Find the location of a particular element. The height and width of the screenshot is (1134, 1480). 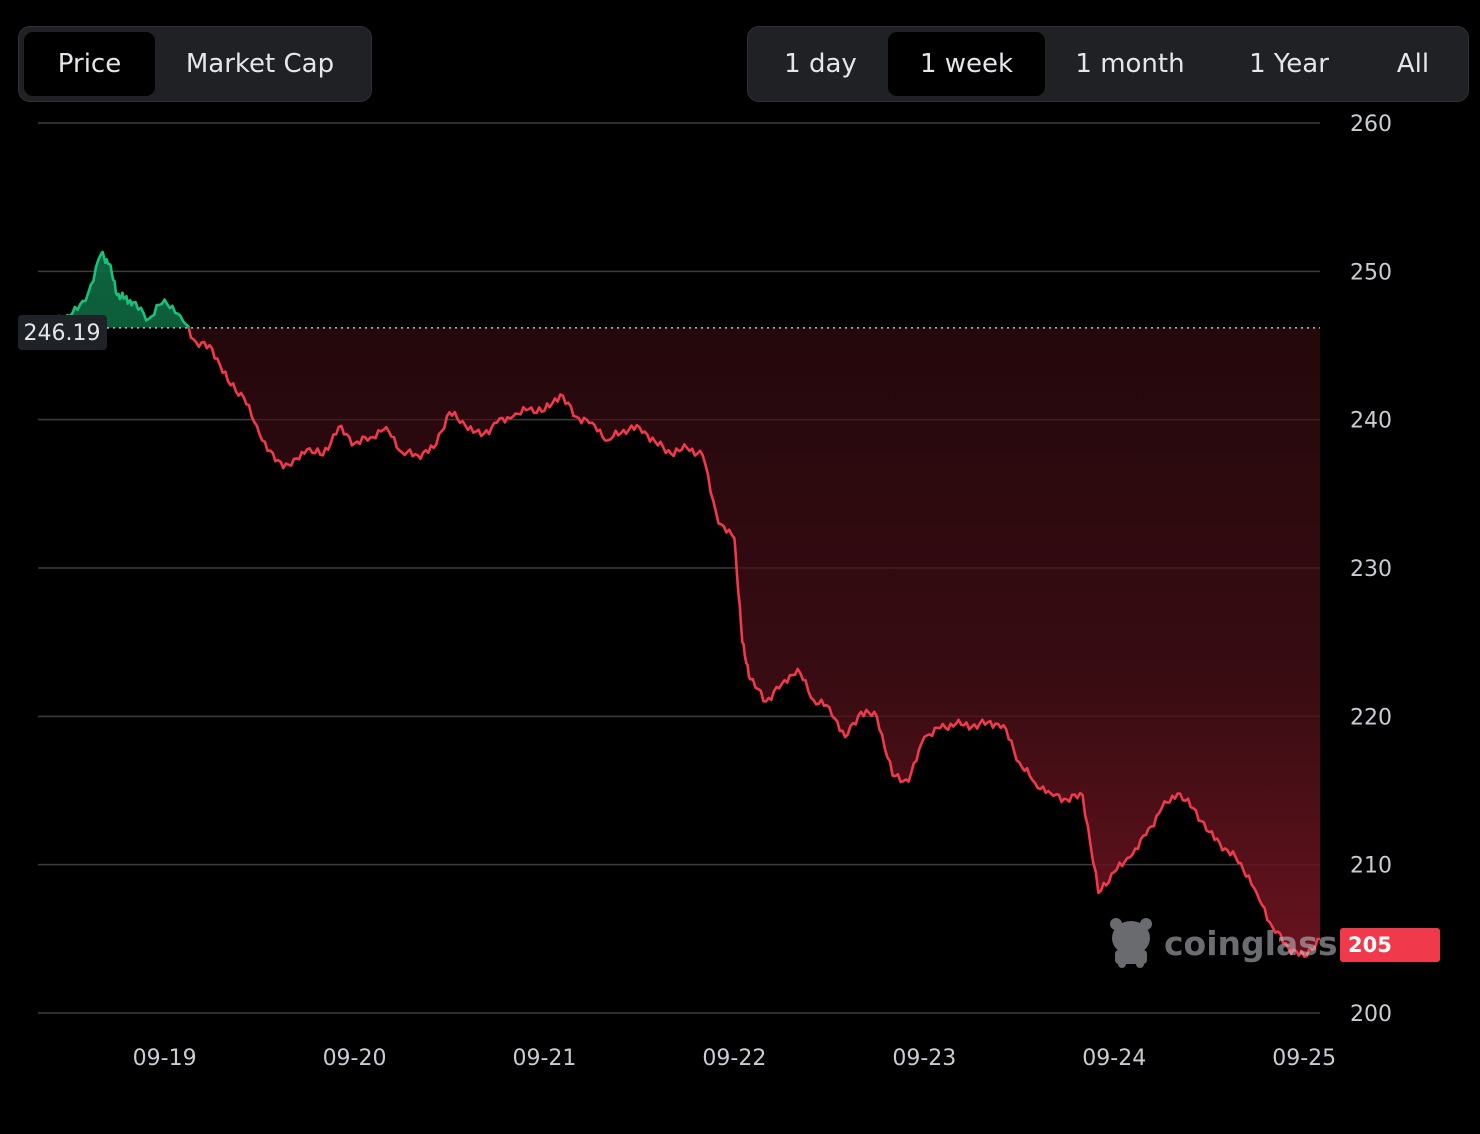

x-tick-label: 09-24 is located at coordinates (1114, 1058).